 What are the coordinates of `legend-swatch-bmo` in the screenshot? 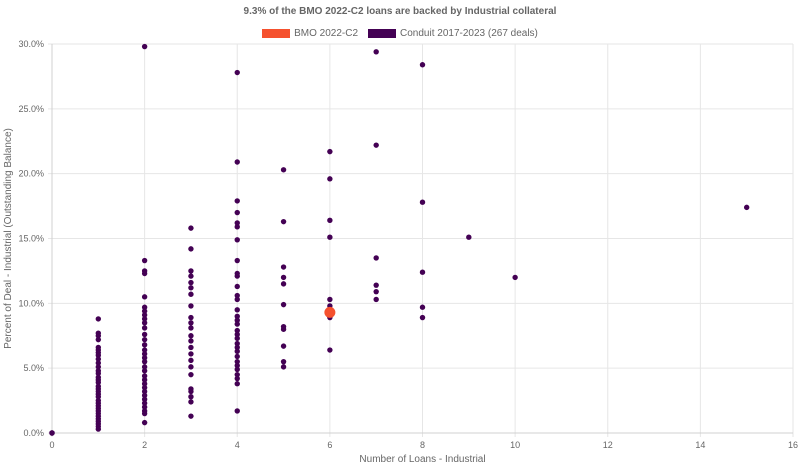 It's located at (276, 33).